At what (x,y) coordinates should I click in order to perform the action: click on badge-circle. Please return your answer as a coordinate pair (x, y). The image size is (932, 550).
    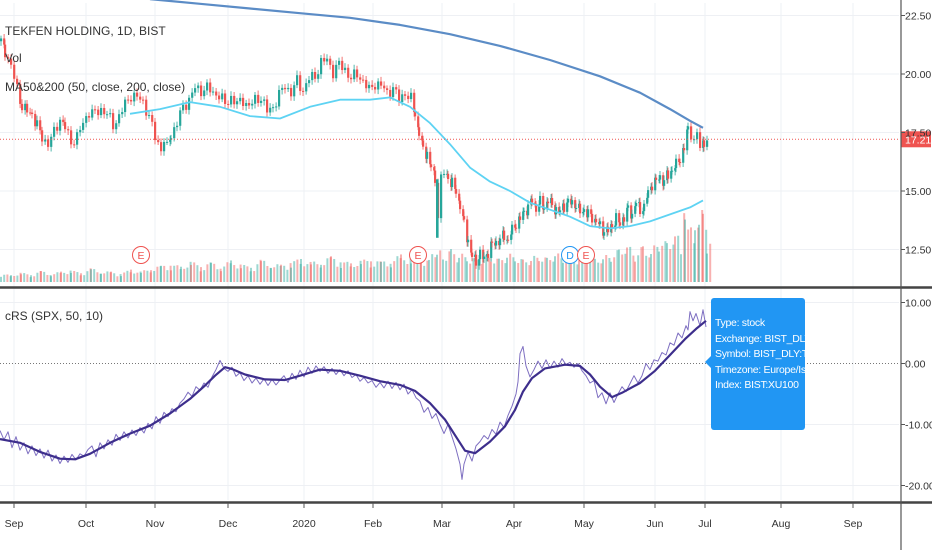
    Looking at the image, I should click on (141, 255).